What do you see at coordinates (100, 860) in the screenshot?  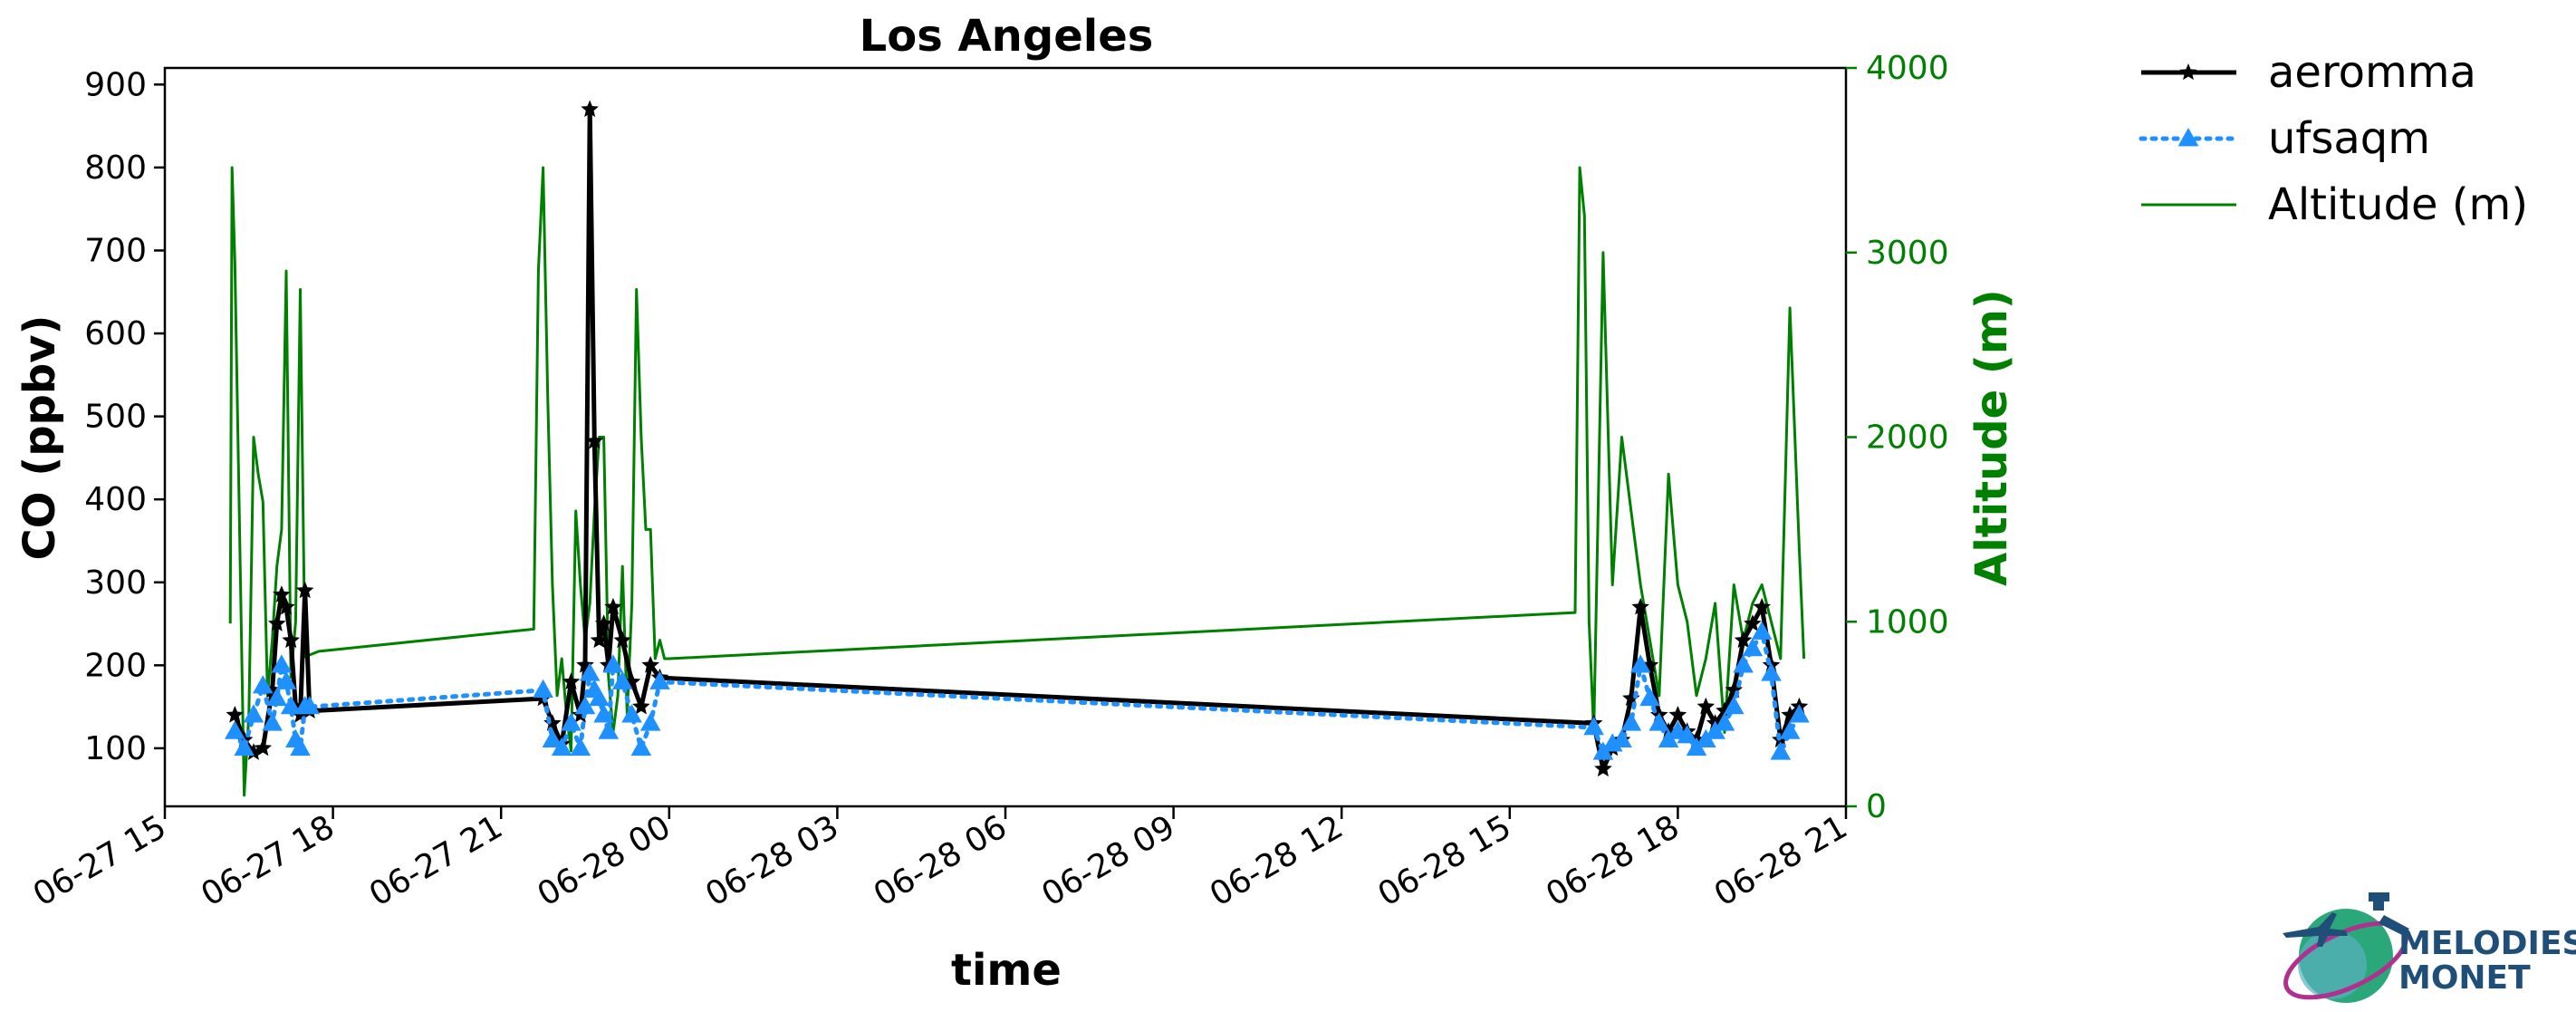 I see `x-tick-label: 06-27 15` at bounding box center [100, 860].